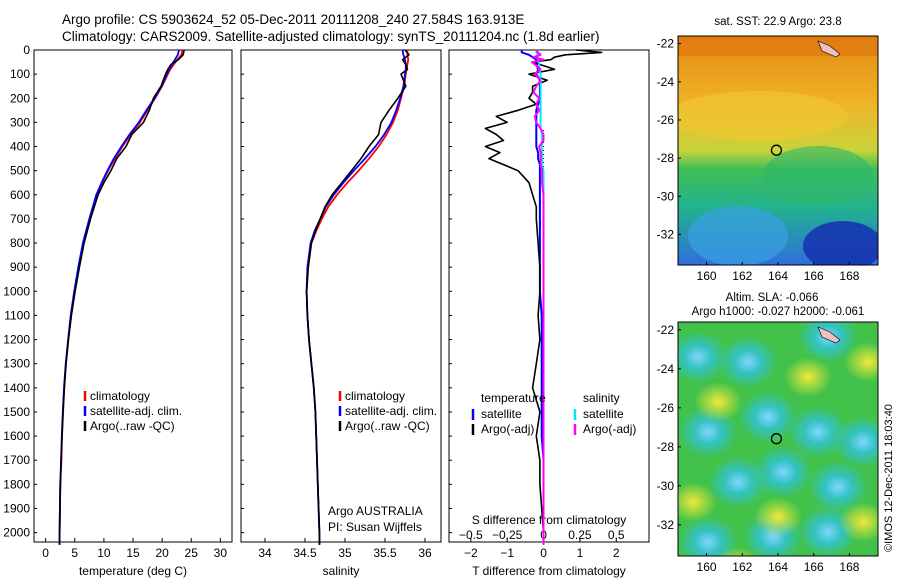 This screenshot has height=580, width=900. What do you see at coordinates (425, 553) in the screenshot?
I see `x-tick-label: 36` at bounding box center [425, 553].